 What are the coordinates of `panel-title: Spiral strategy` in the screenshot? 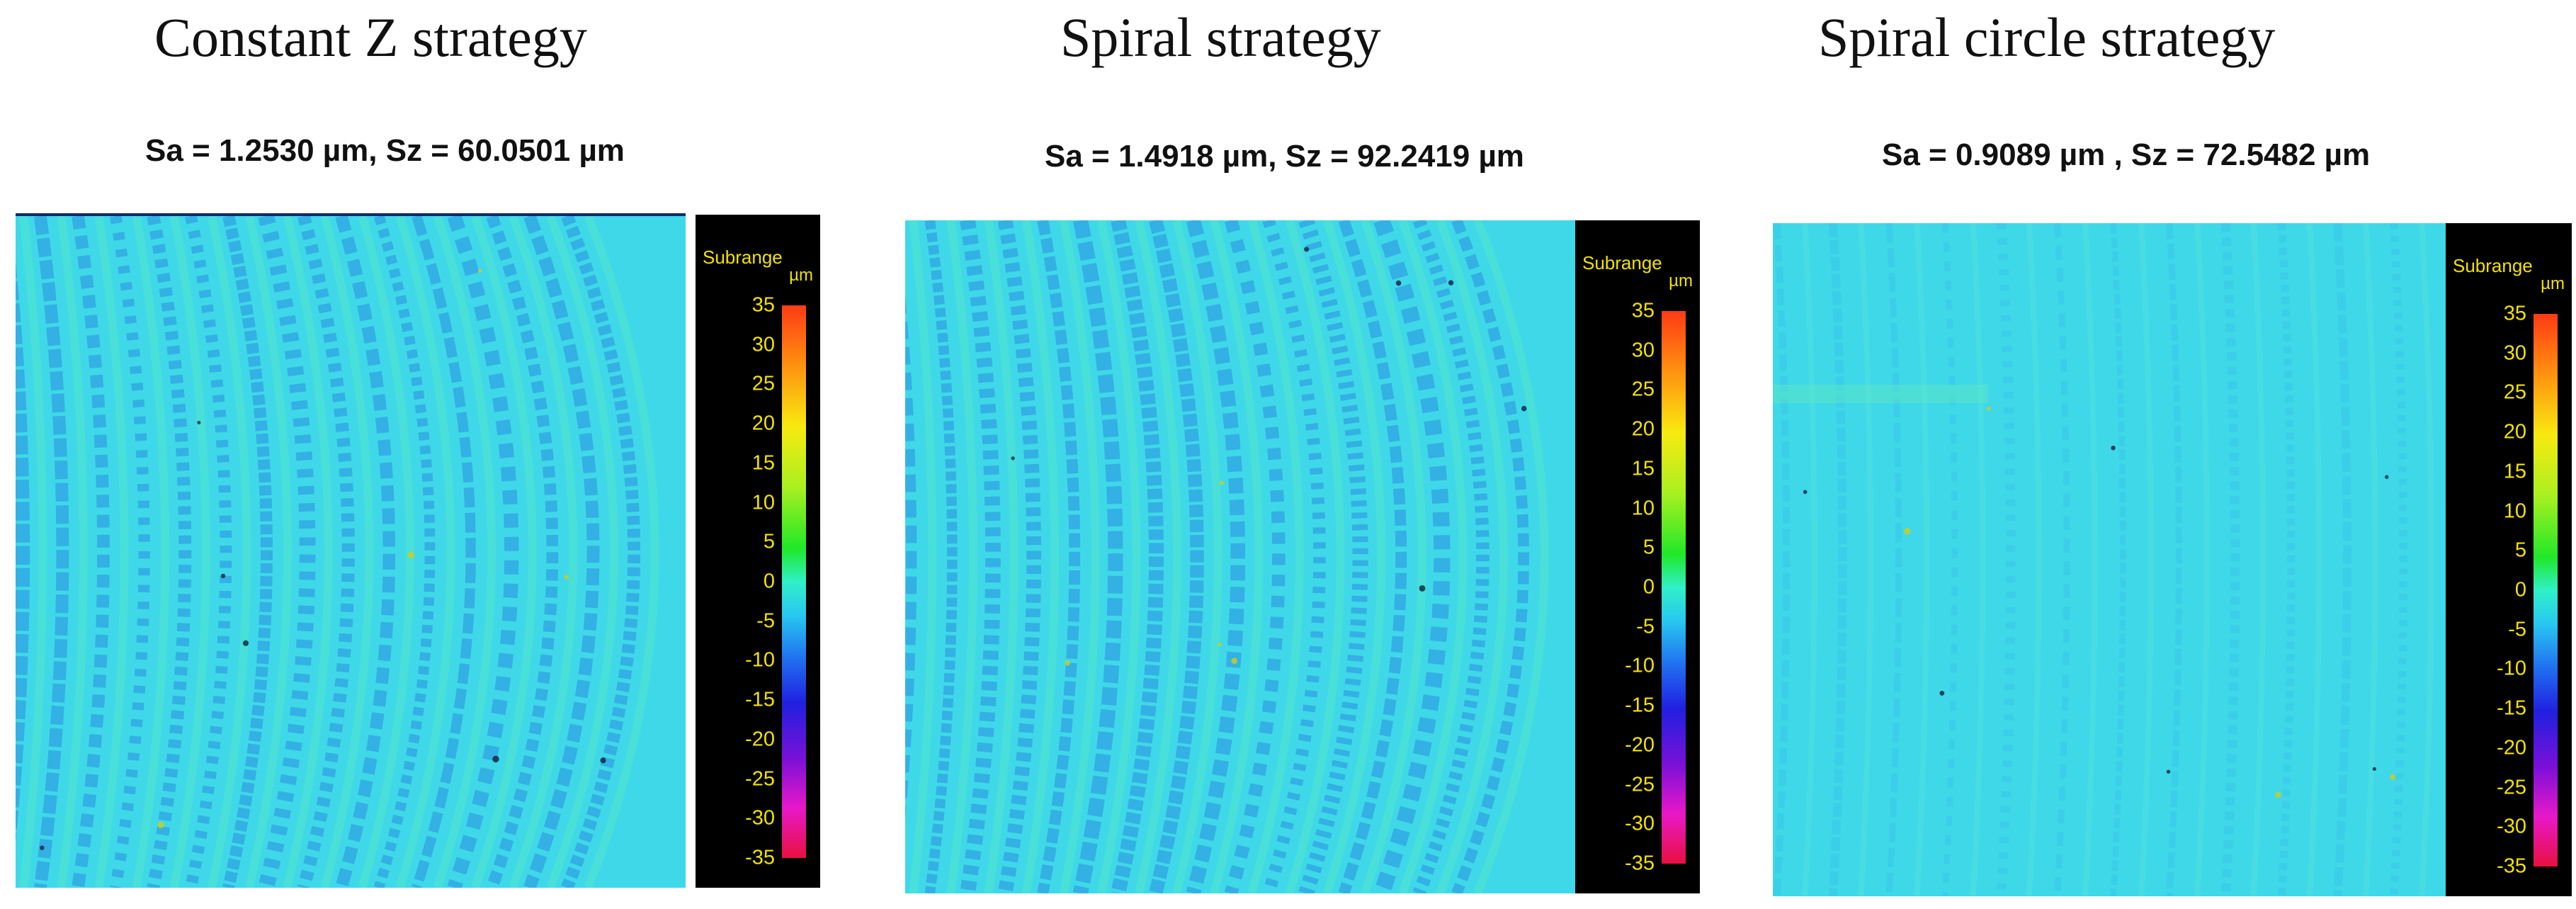 It's located at (1220, 37).